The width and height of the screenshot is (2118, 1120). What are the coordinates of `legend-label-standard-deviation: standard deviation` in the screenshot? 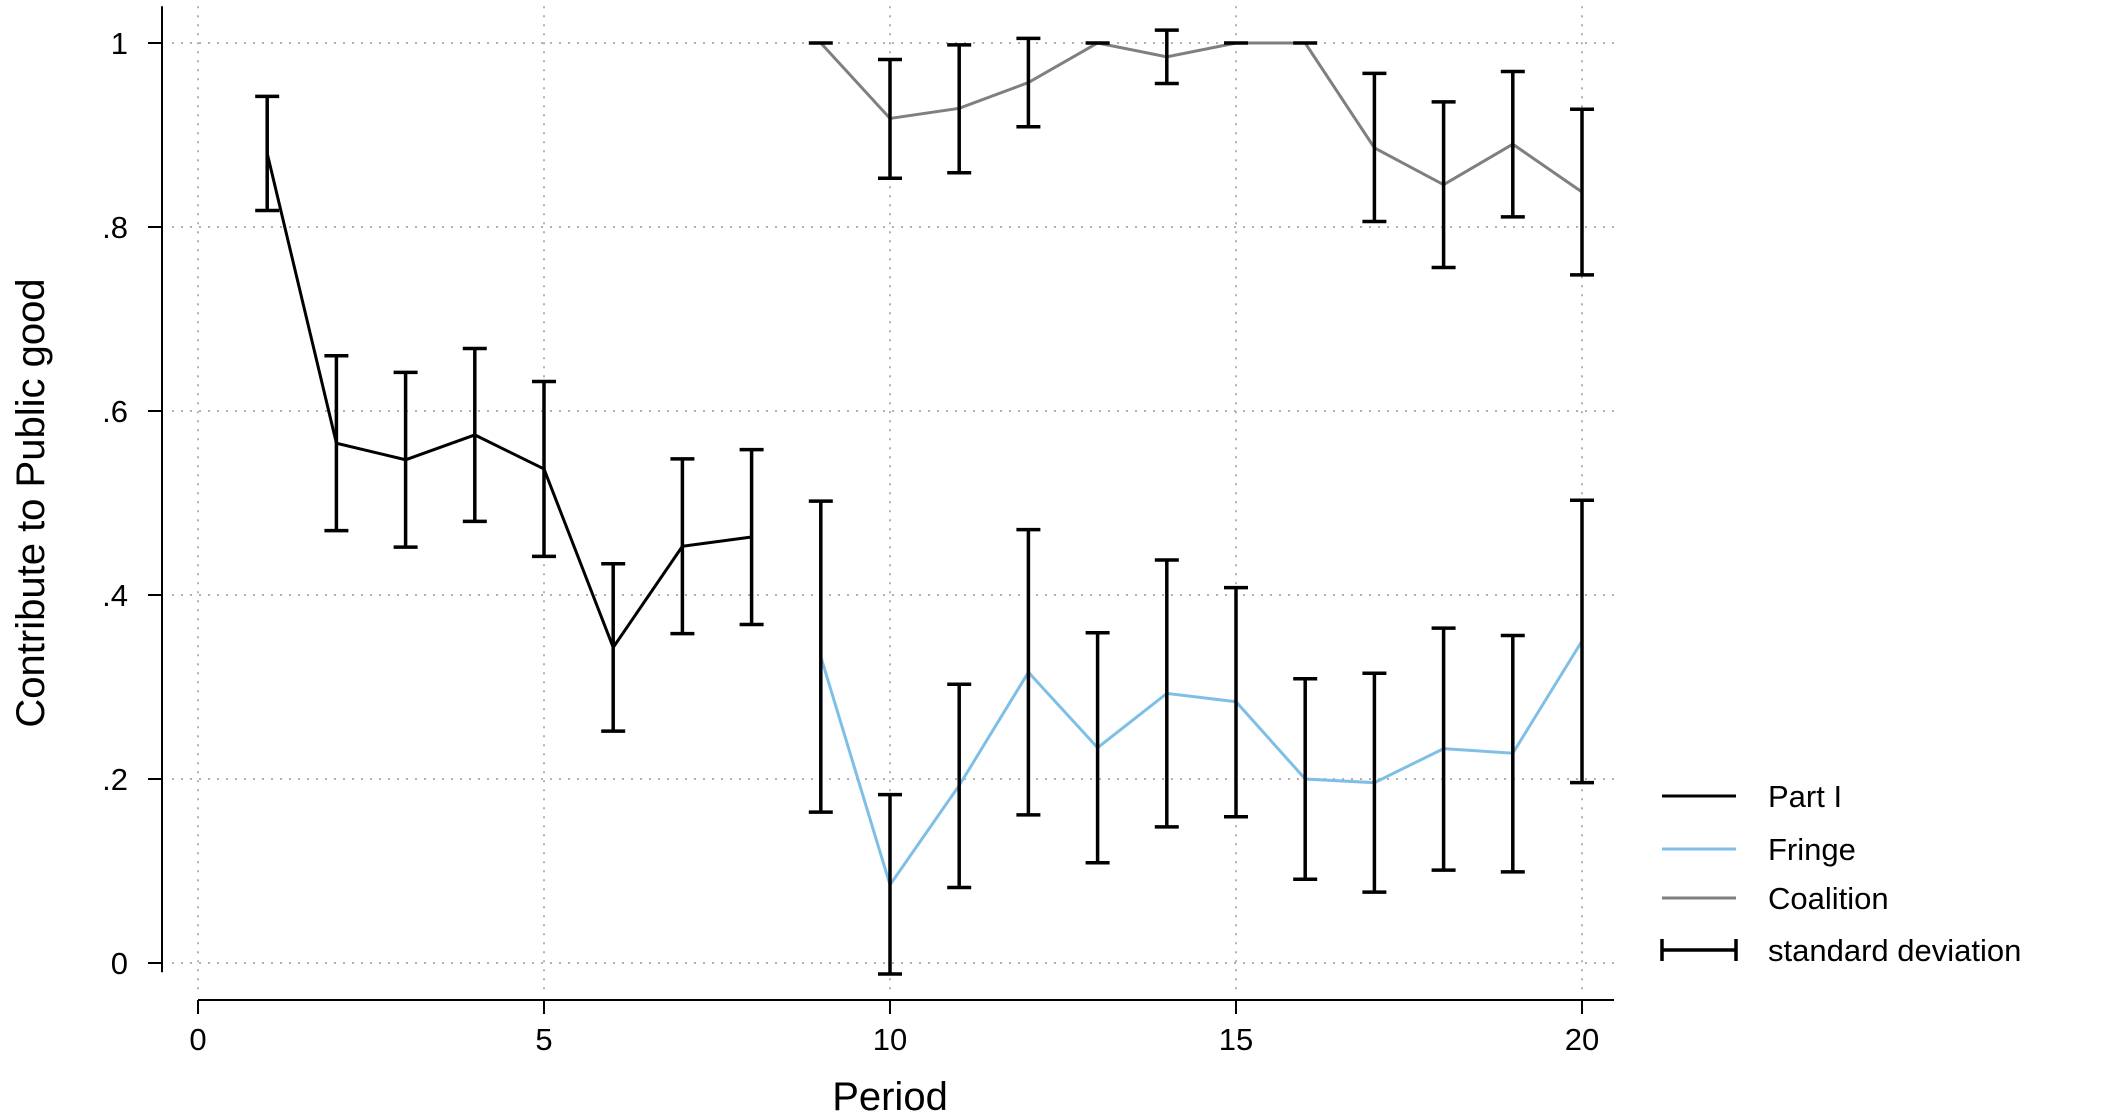 It's located at (1894, 950).